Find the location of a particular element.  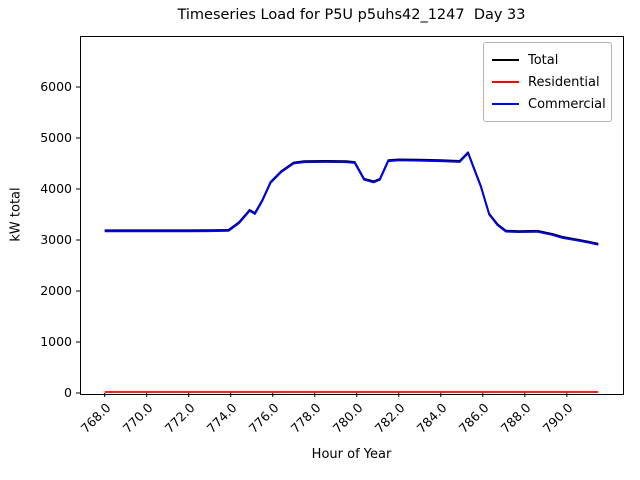

y-tick-label: 6000 is located at coordinates (56, 86).